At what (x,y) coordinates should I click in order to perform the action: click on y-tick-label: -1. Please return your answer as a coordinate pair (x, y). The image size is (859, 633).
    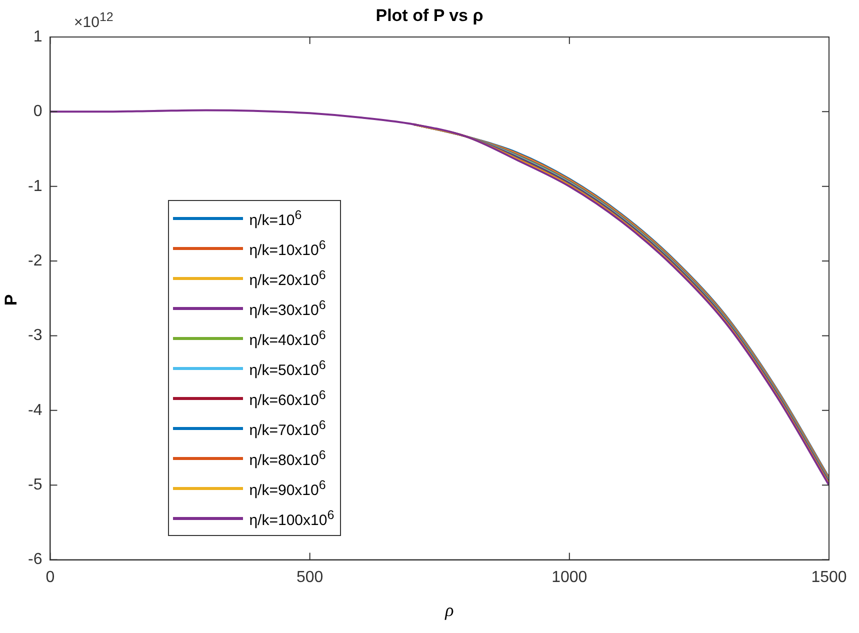
    Looking at the image, I should click on (35, 186).